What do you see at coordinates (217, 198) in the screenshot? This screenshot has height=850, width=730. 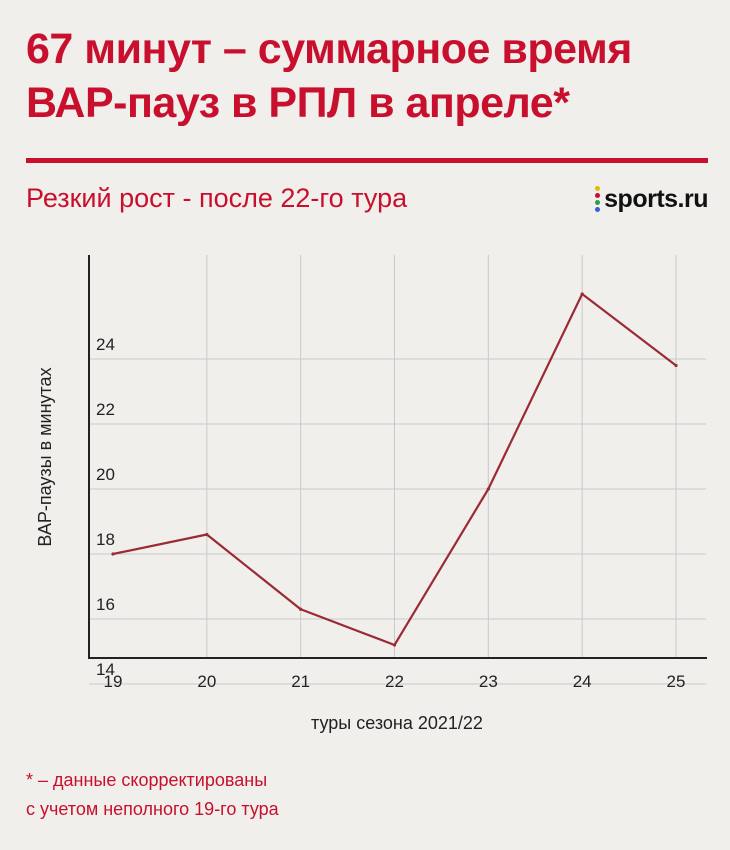 I see `chart-subtitle: Резкий рост - после 22-го тура` at bounding box center [217, 198].